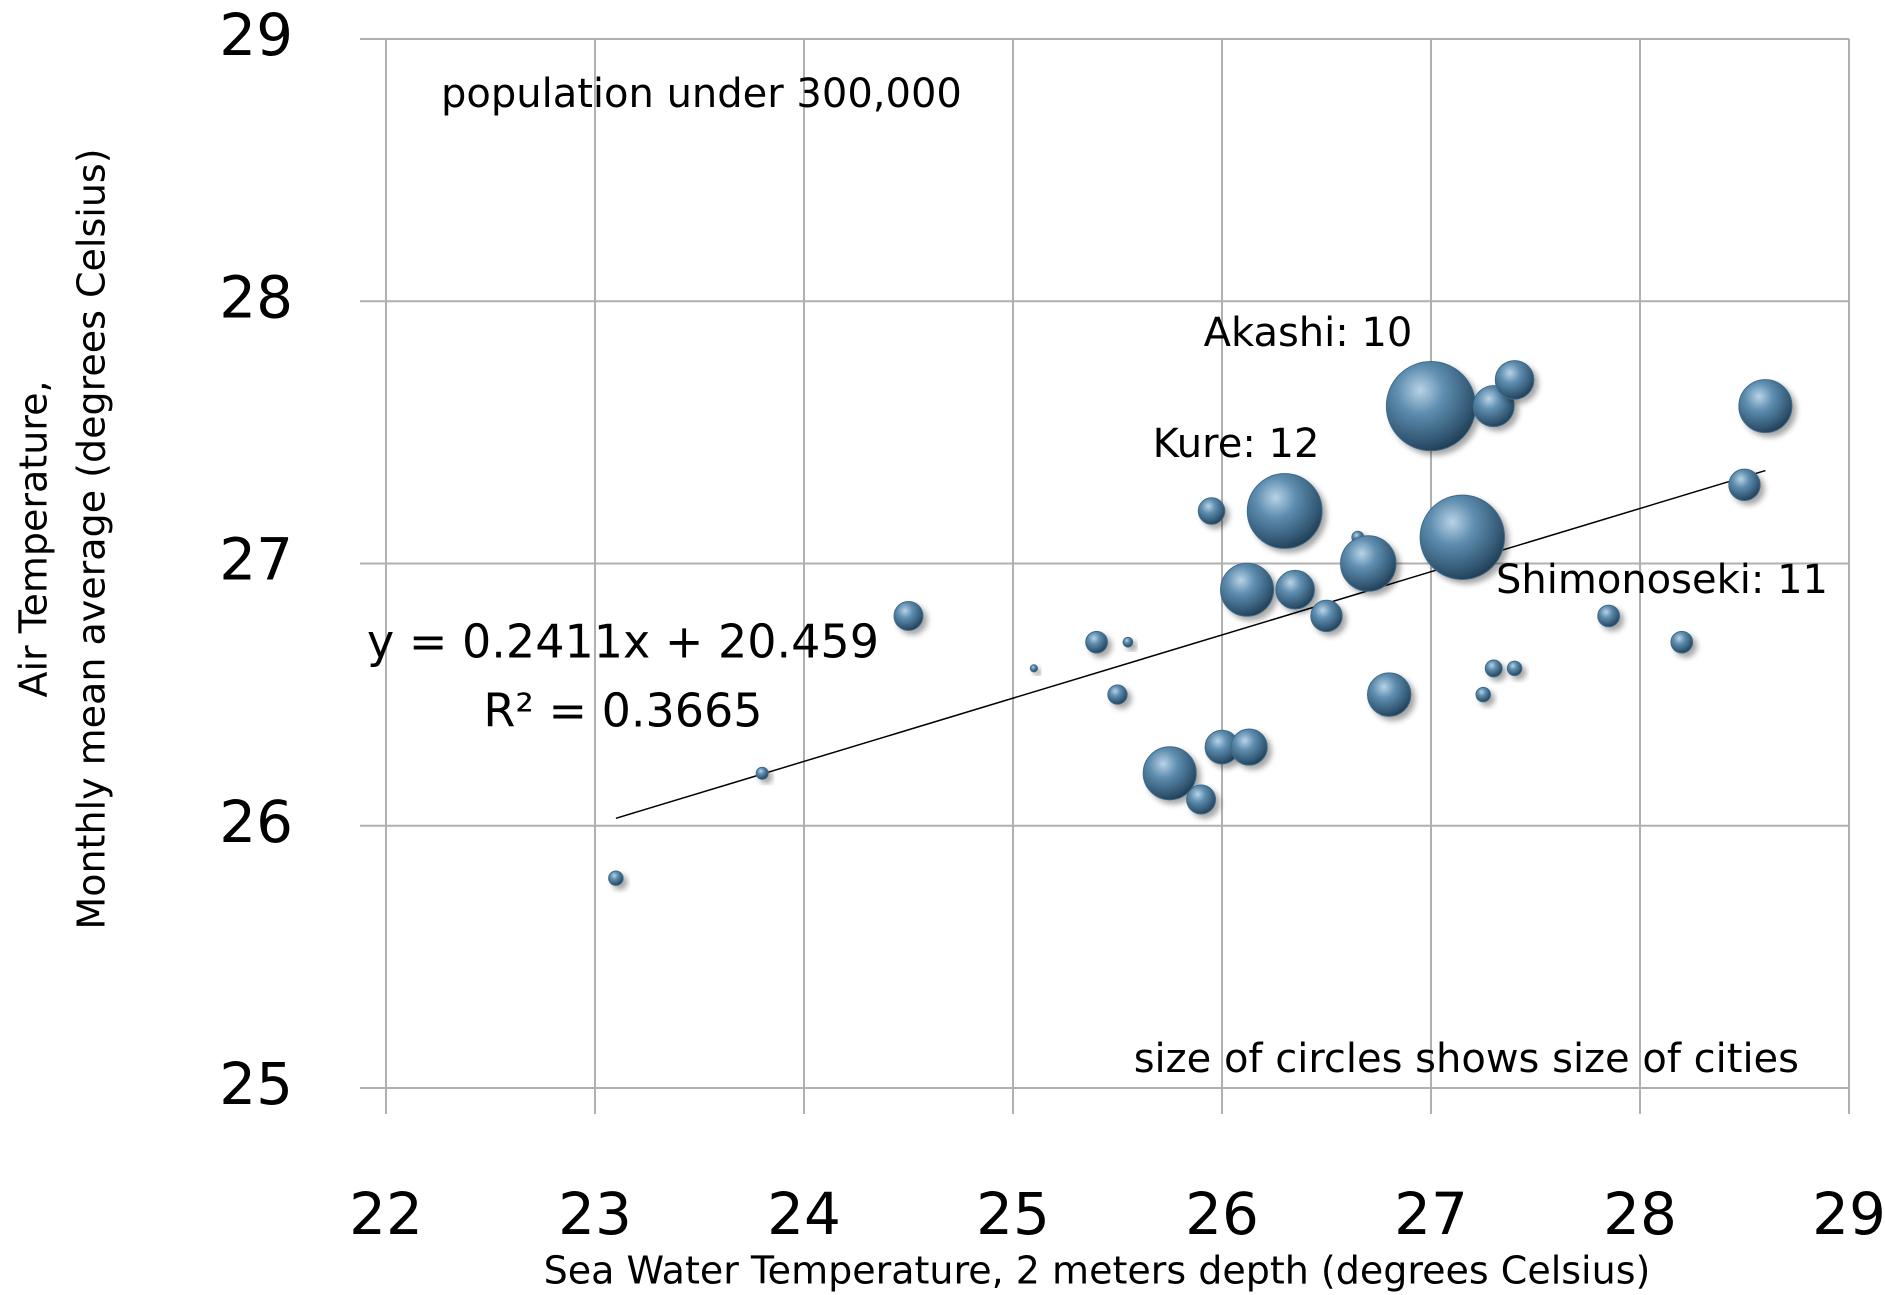 The width and height of the screenshot is (1885, 1295). I want to click on x-tick-label: 27, so click(1431, 1214).